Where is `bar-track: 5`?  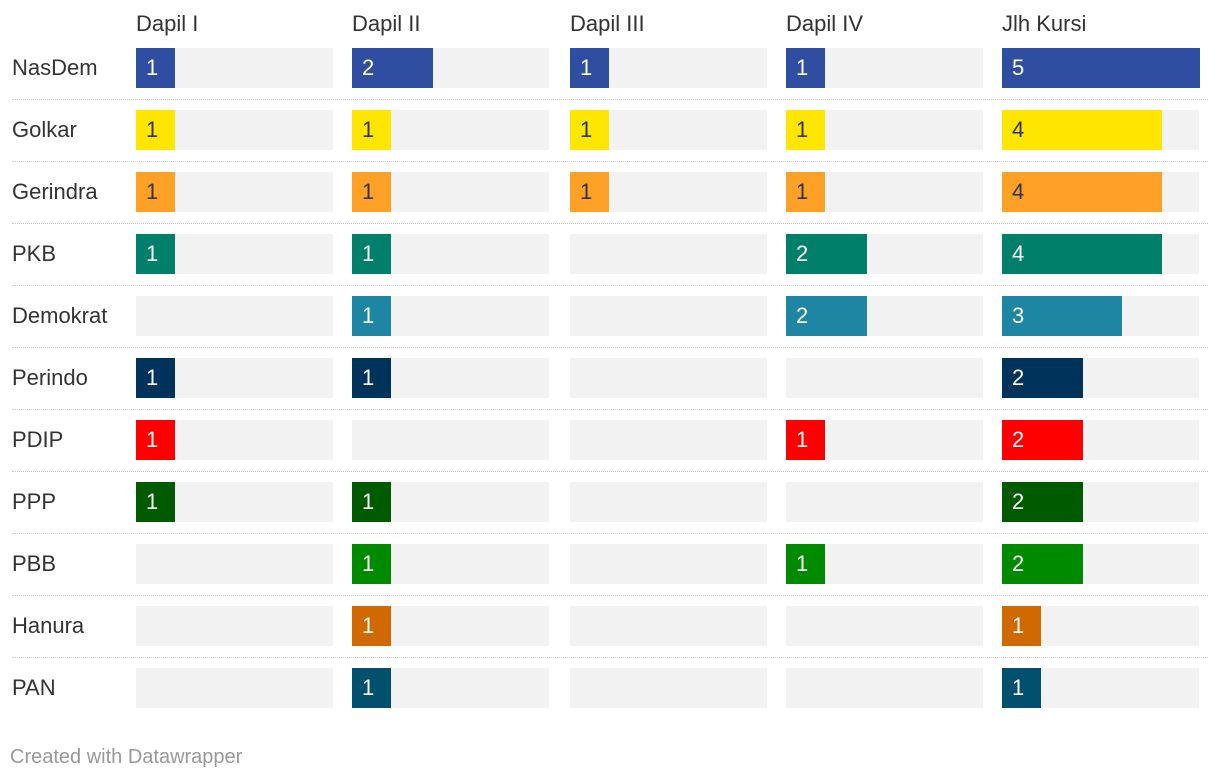
bar-track: 5 is located at coordinates (1101, 68).